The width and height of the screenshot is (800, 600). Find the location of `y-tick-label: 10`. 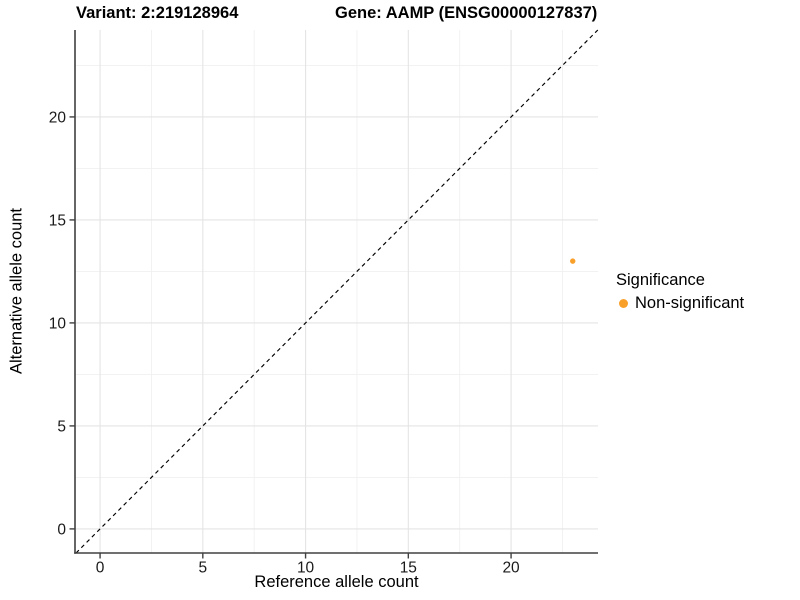

y-tick-label: 10 is located at coordinates (58, 323).